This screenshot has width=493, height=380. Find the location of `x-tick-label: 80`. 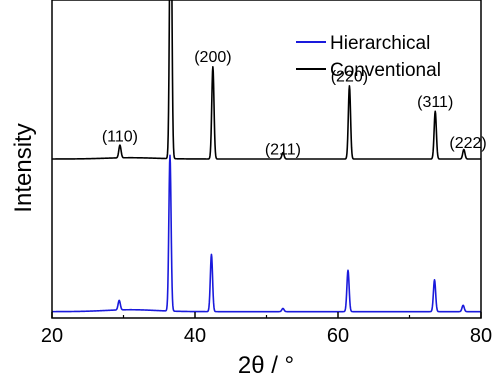

x-tick-label: 80 is located at coordinates (481, 336).